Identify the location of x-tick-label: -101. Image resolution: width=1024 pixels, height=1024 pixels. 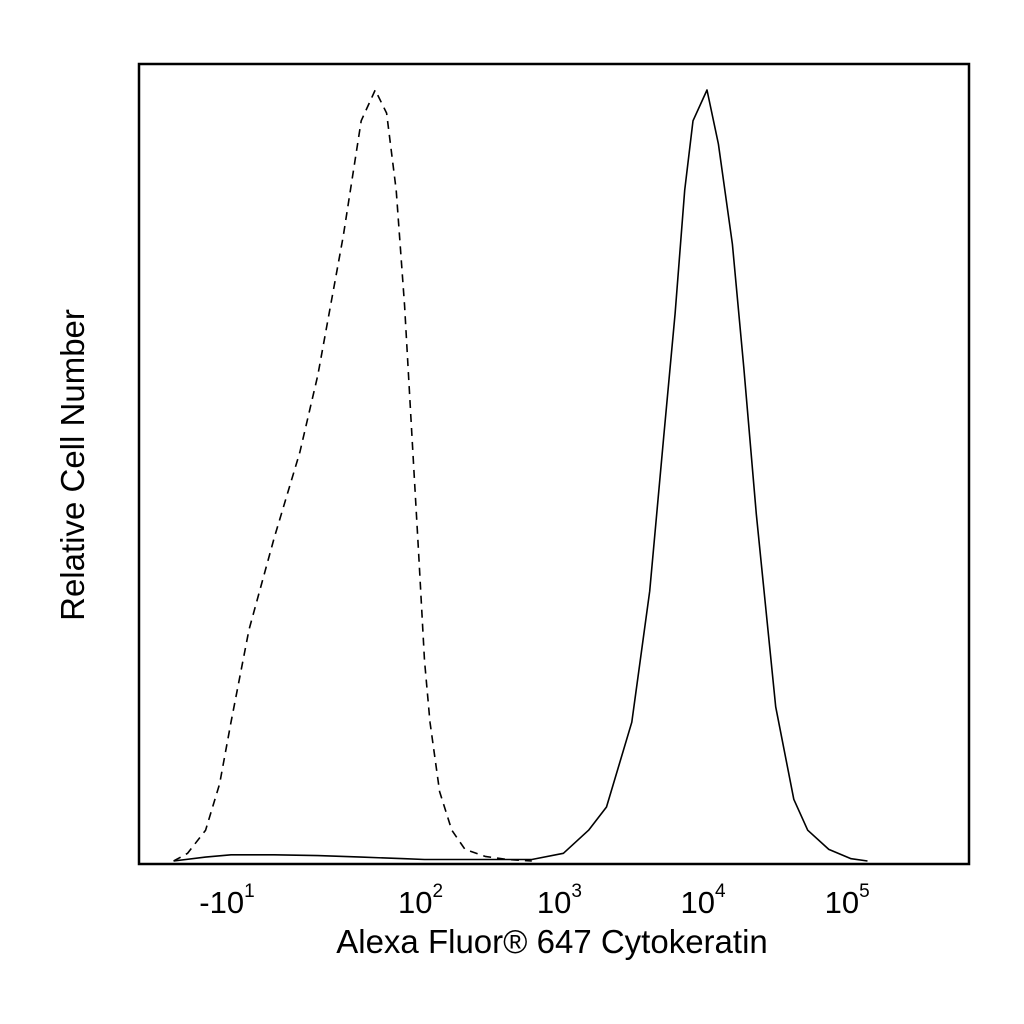
(226, 900).